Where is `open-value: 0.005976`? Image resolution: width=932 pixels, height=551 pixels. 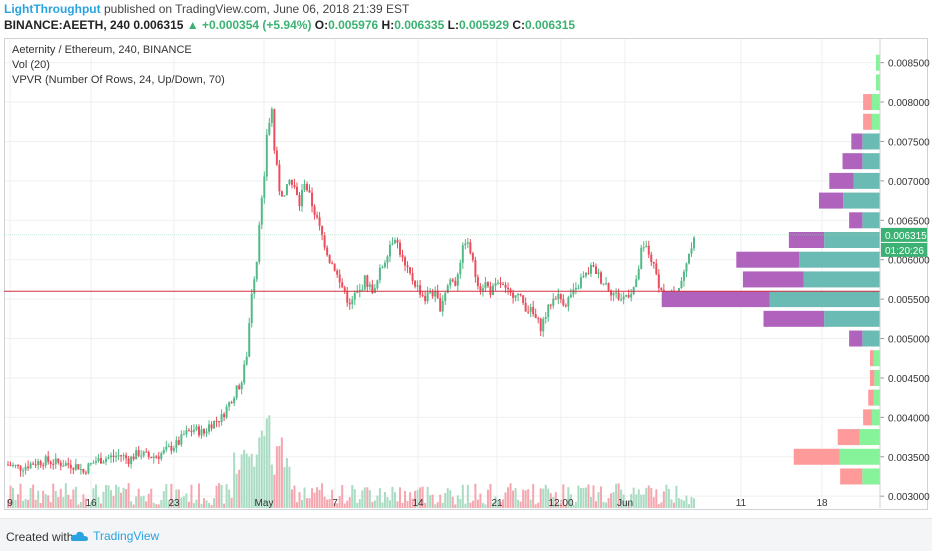 open-value: 0.005976 is located at coordinates (353, 25).